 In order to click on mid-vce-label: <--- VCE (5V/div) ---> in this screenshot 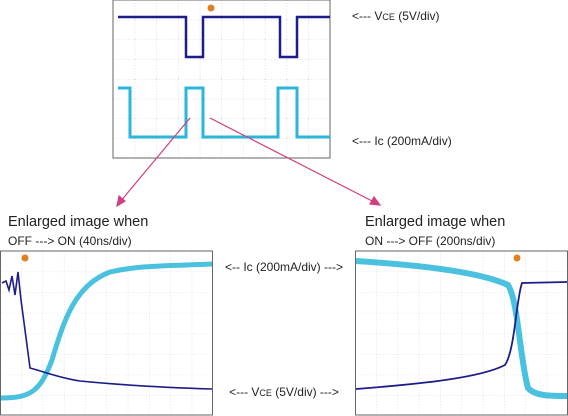, I will do `click(284, 392)`.